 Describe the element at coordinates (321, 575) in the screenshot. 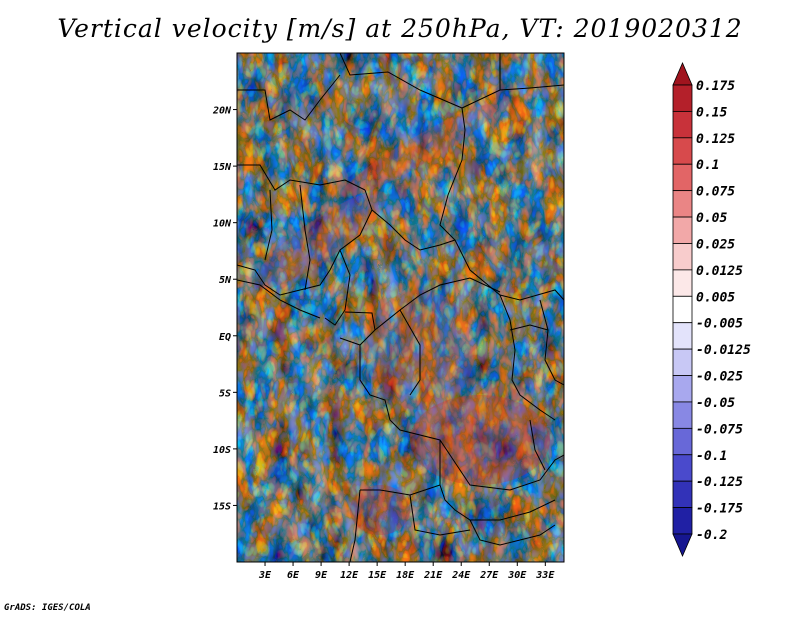

I see `x-tick-label: 9E` at that location.